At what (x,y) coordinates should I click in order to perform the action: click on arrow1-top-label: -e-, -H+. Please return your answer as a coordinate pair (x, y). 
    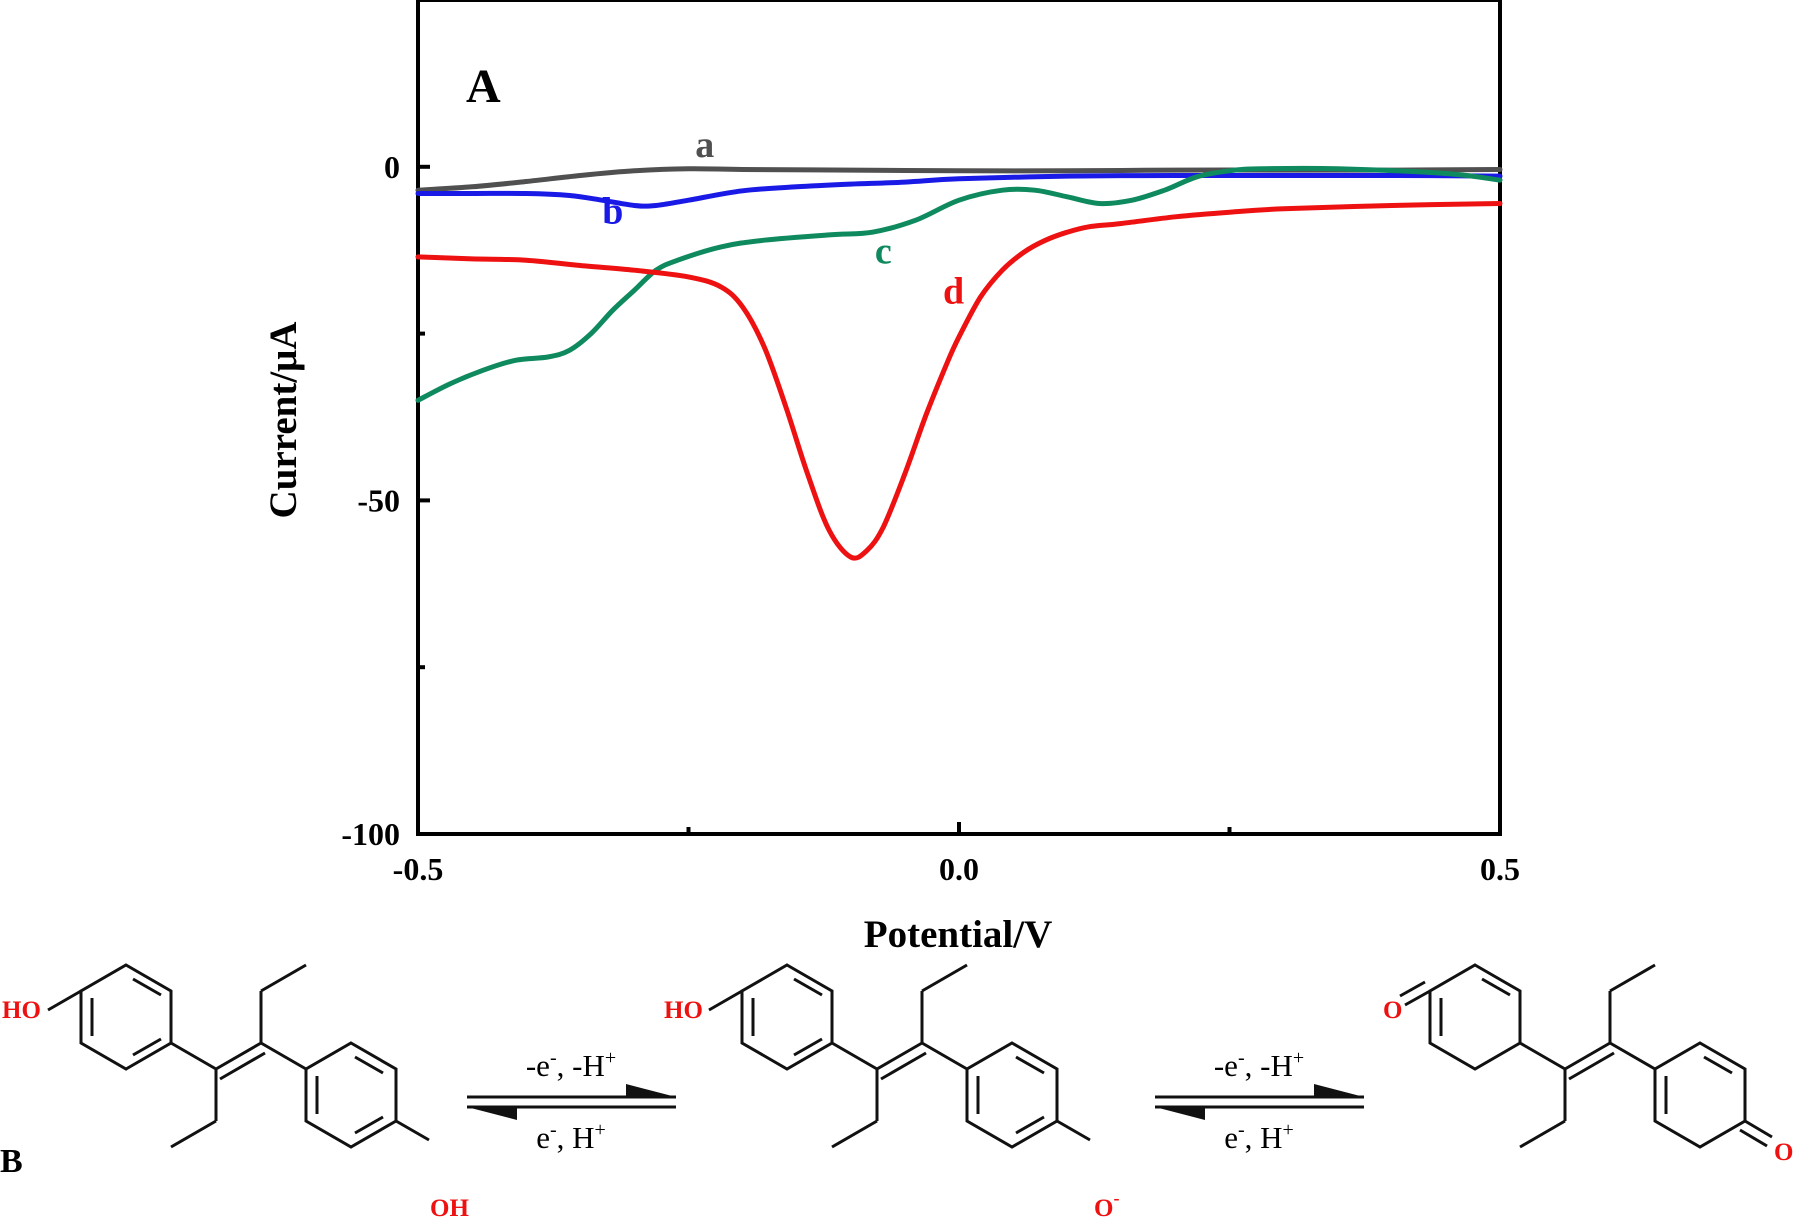
    Looking at the image, I should click on (571, 1065).